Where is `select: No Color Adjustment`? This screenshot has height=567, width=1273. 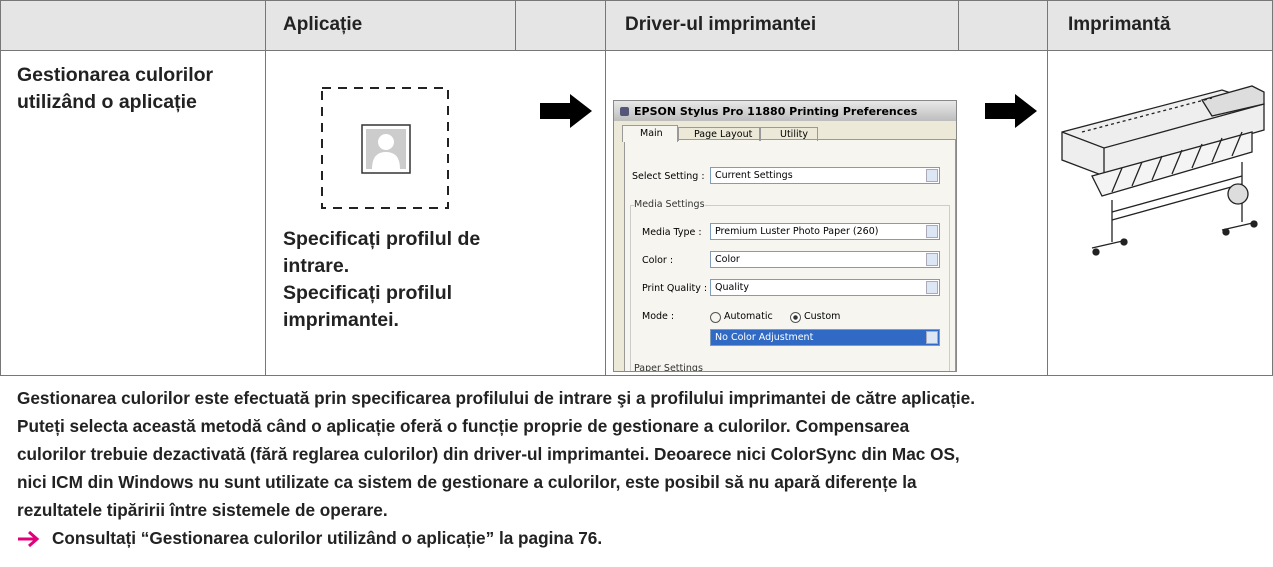
select: No Color Adjustment is located at coordinates (825, 337).